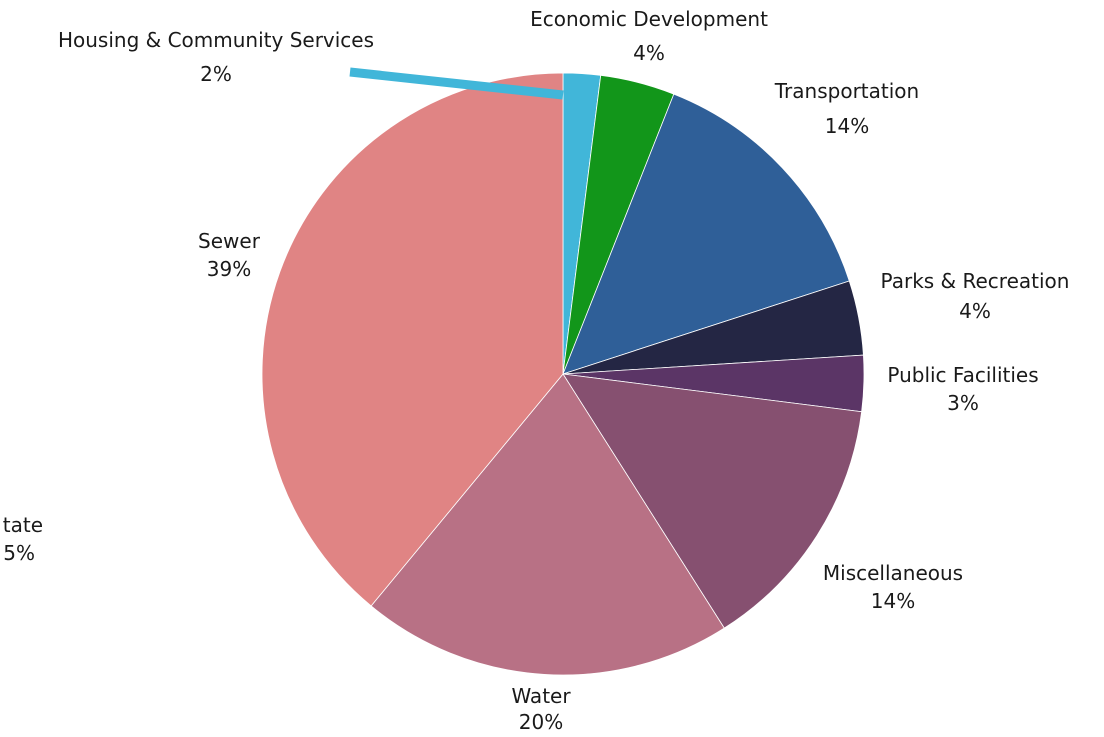 This screenshot has width=1104, height=737. I want to click on value-water: 20%, so click(541, 722).